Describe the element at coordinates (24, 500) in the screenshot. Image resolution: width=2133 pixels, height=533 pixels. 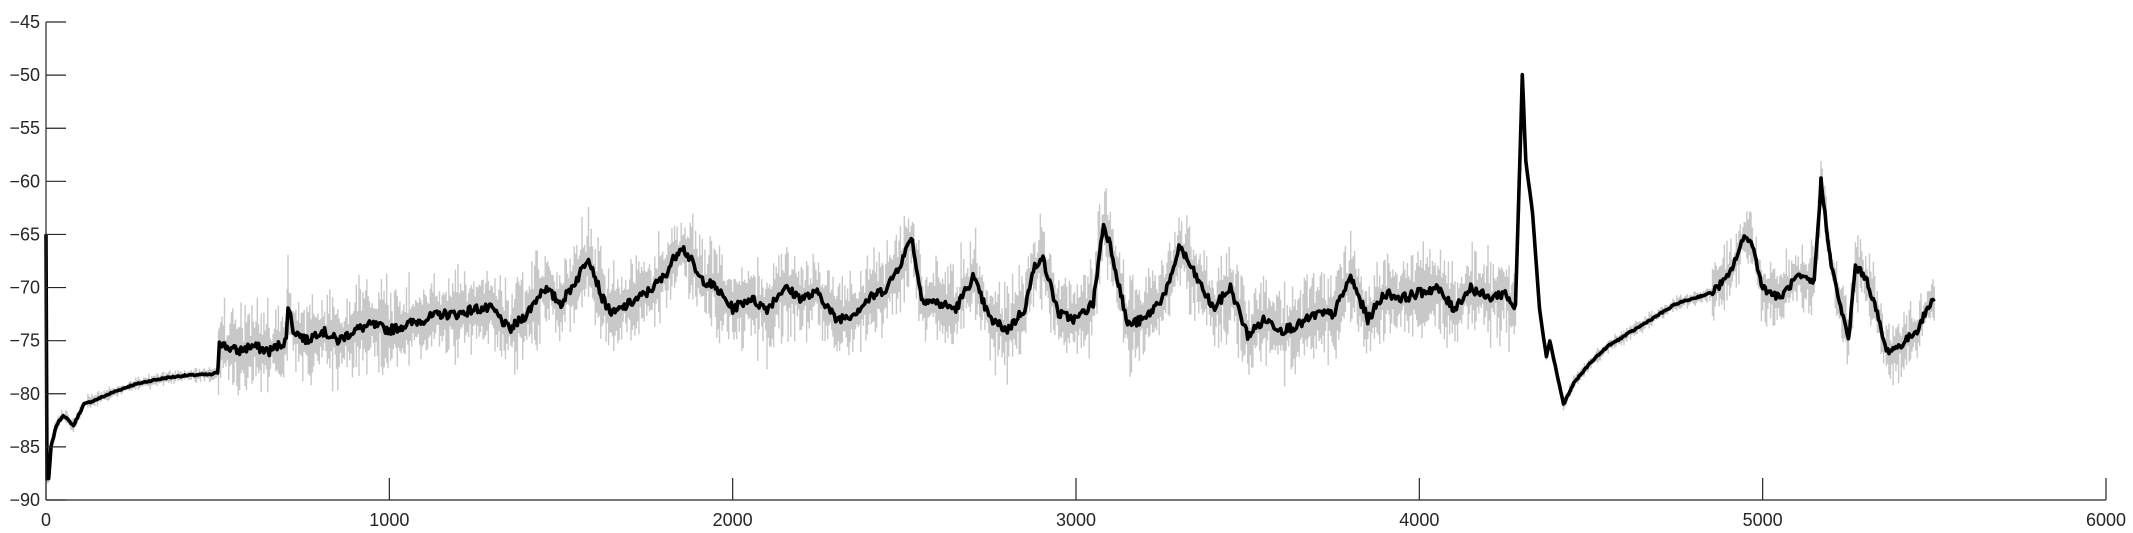
I see `y-tick-label: −90` at that location.